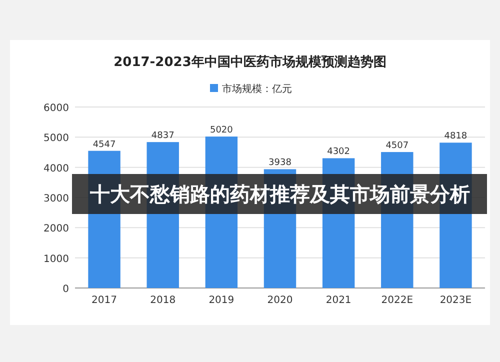 The width and height of the screenshot is (500, 362). I want to click on y-tick-label: 5000, so click(56, 138).